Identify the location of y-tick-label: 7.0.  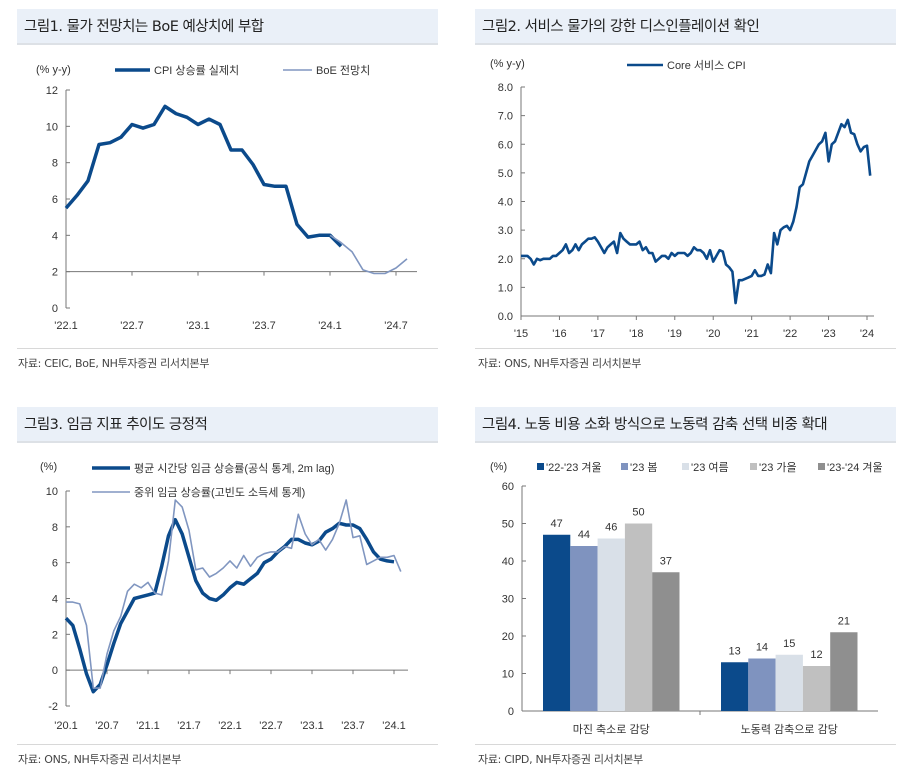
(505, 117).